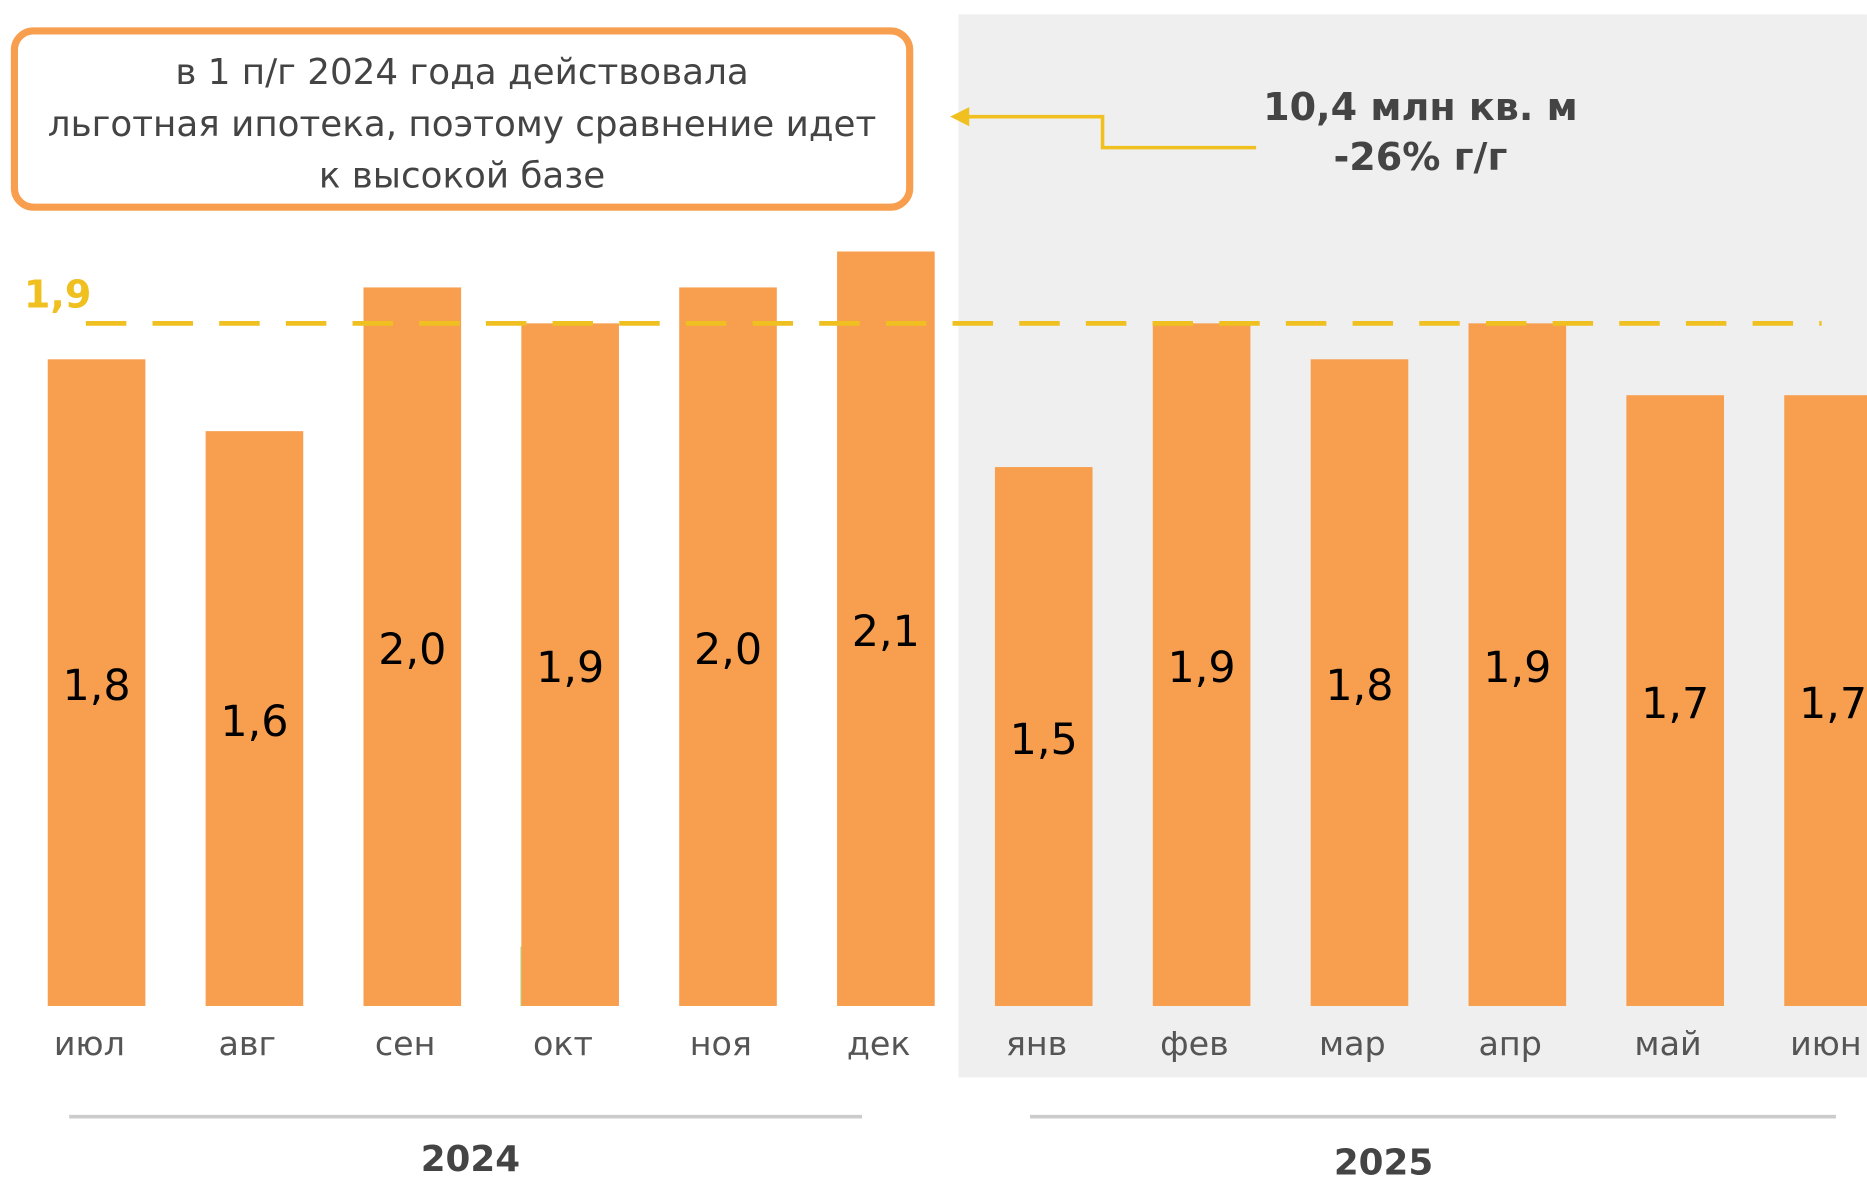 This screenshot has width=1867, height=1181. Describe the element at coordinates (1352, 1043) in the screenshot. I see `x-tick-label: мар` at that location.